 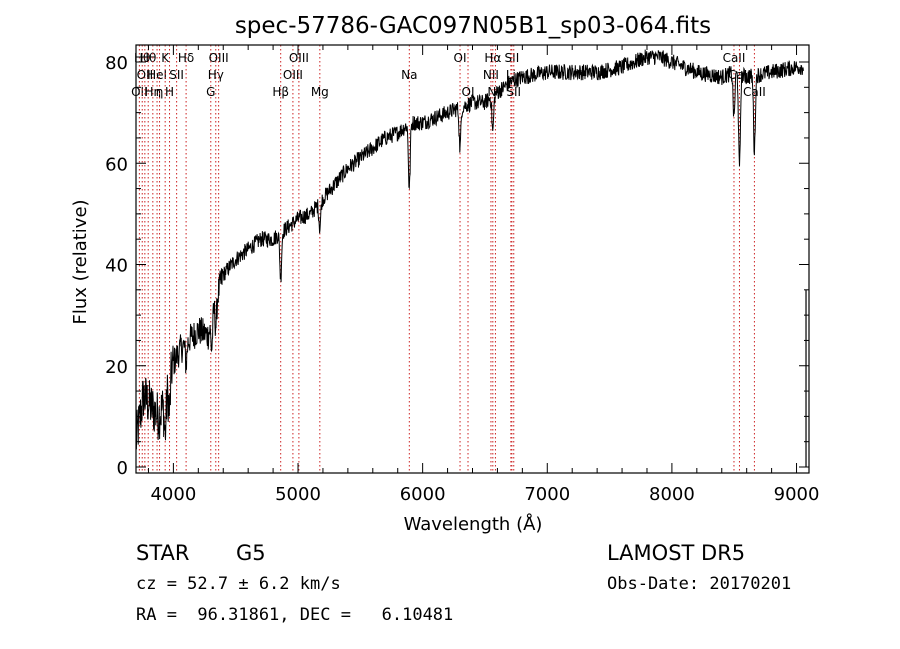 I want to click on line-marker-label: NII, so click(x=491, y=75).